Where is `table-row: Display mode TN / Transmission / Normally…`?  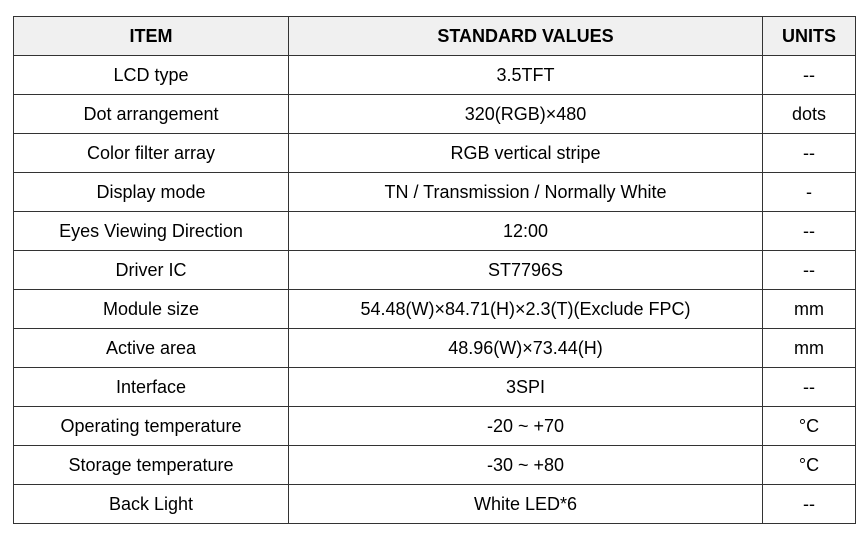 table-row: Display mode TN / Transmission / Normally… is located at coordinates (434, 192).